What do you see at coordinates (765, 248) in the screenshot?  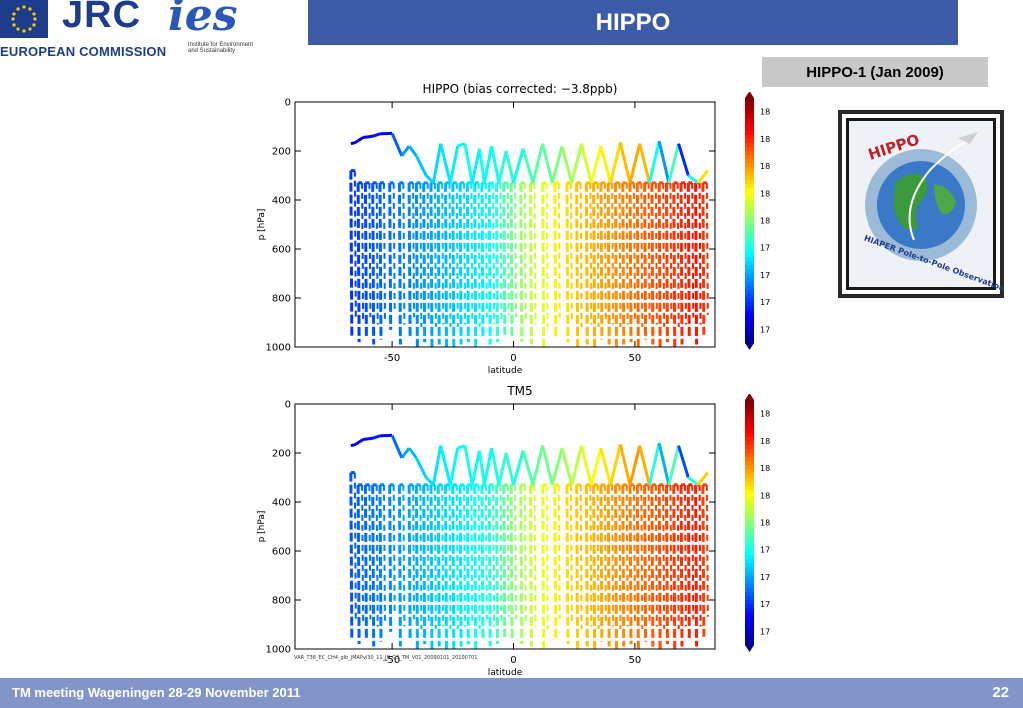 I see `c1-colorbar-tick-label-5: 1780.8` at bounding box center [765, 248].